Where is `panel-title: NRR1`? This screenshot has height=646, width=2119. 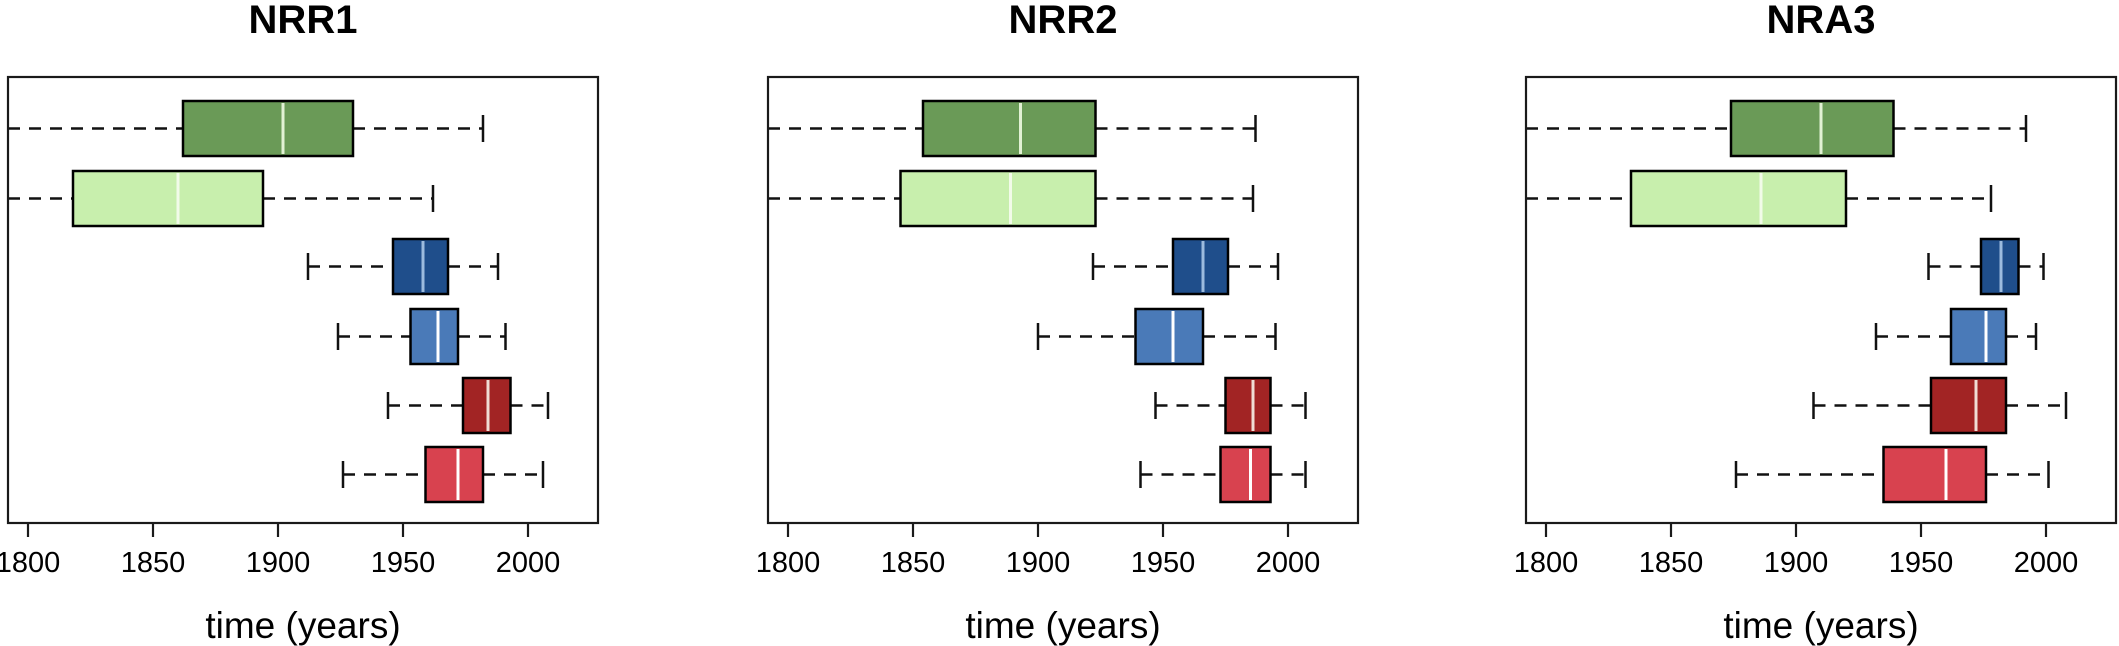 panel-title: NRR1 is located at coordinates (303, 21).